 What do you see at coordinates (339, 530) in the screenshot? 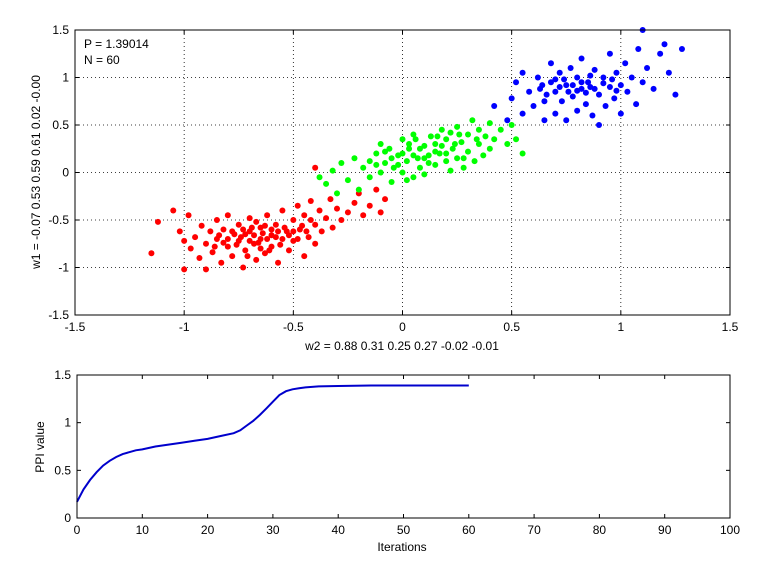
I see `line-x-tick-label: 40` at bounding box center [339, 530].